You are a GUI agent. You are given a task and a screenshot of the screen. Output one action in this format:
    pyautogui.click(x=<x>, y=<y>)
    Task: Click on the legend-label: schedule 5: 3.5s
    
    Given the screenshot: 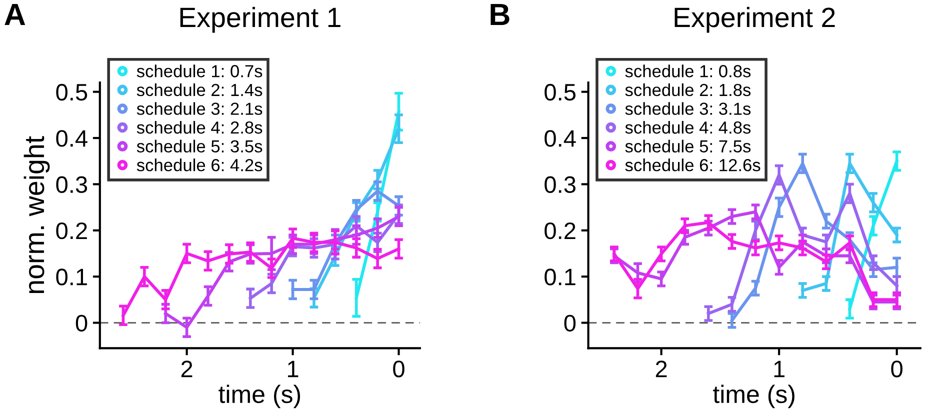 What is the action you would take?
    pyautogui.click(x=199, y=146)
    